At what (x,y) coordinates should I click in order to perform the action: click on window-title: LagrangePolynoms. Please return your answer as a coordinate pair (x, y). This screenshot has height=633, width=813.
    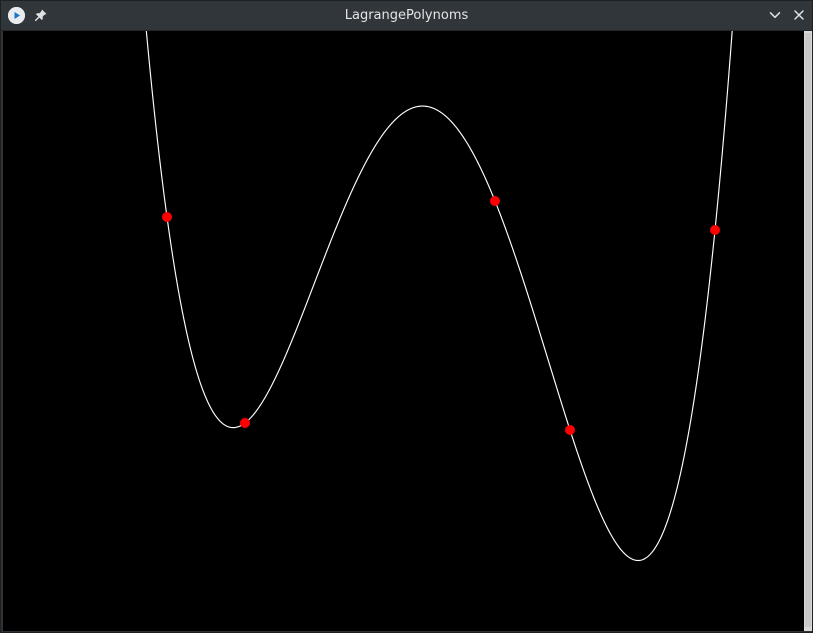
    Looking at the image, I should click on (406, 15).